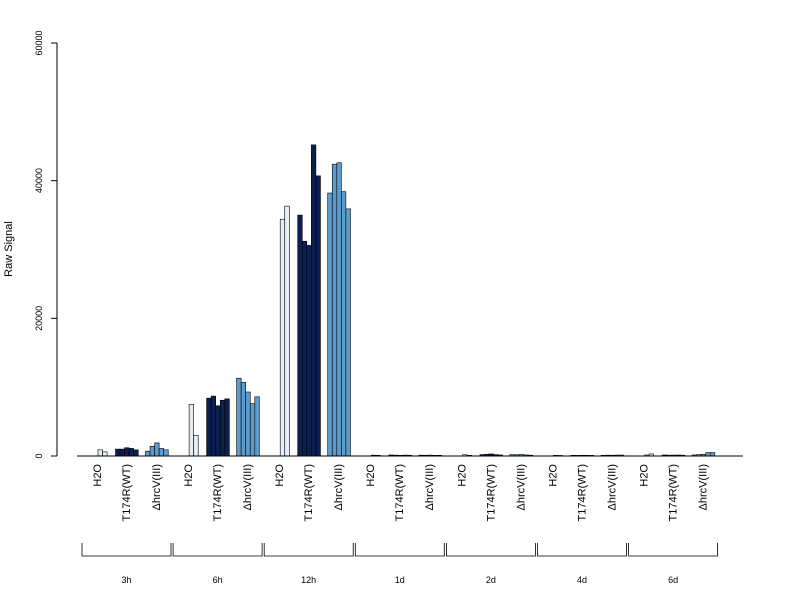 This screenshot has height=600, width=800. I want to click on time-label: 1d, so click(400, 580).